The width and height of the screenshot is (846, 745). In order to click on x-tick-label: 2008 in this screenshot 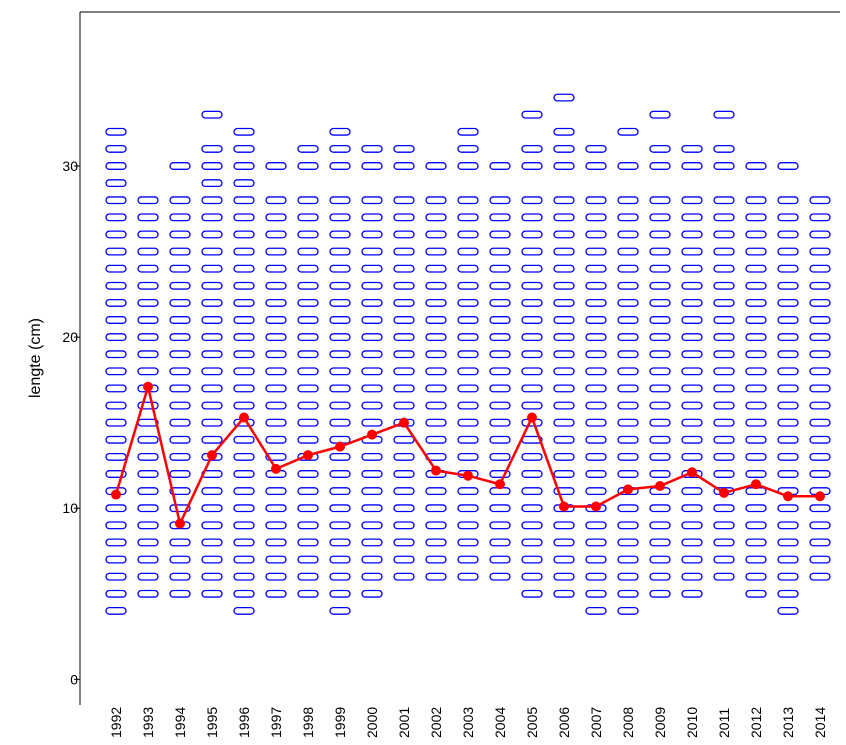, I will do `click(628, 722)`.